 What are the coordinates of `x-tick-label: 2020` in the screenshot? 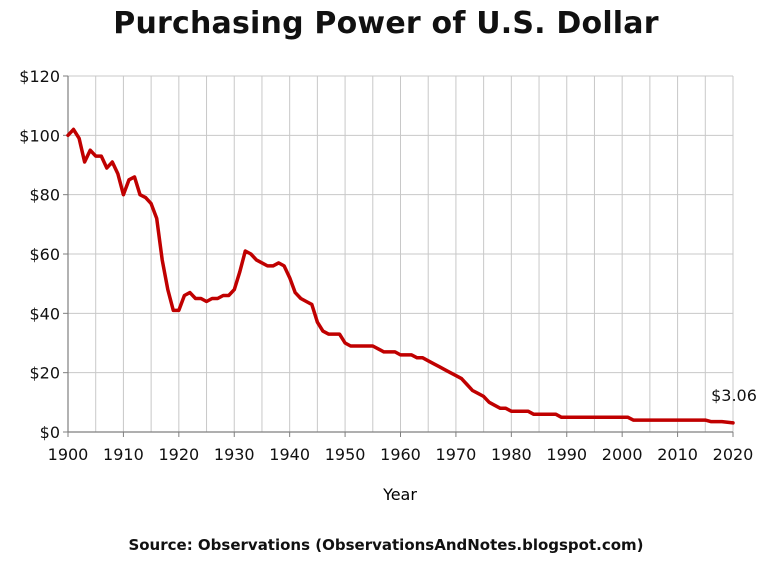 It's located at (733, 454).